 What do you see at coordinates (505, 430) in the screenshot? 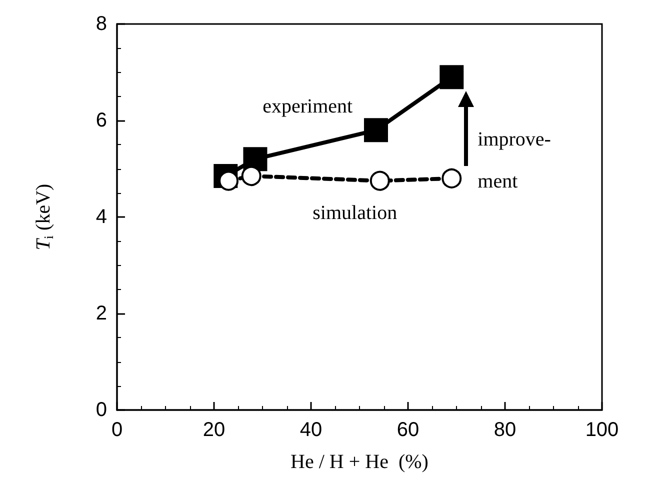
I see `x-tick-label: 80` at bounding box center [505, 430].